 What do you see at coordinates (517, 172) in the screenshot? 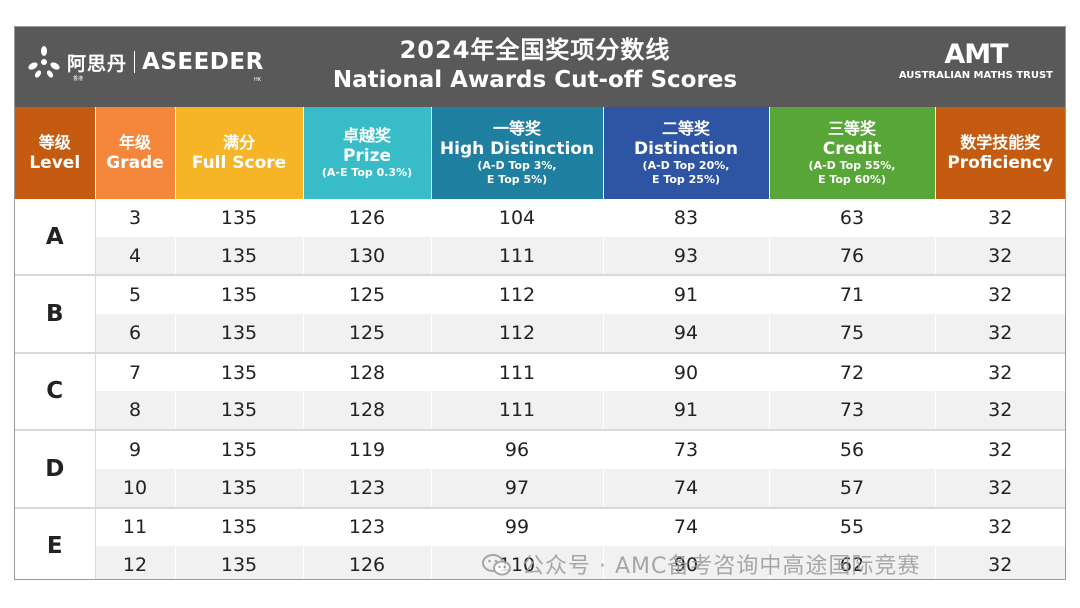
I see `column-header-note: (A-D Top 3%, E Top 5%)` at bounding box center [517, 172].